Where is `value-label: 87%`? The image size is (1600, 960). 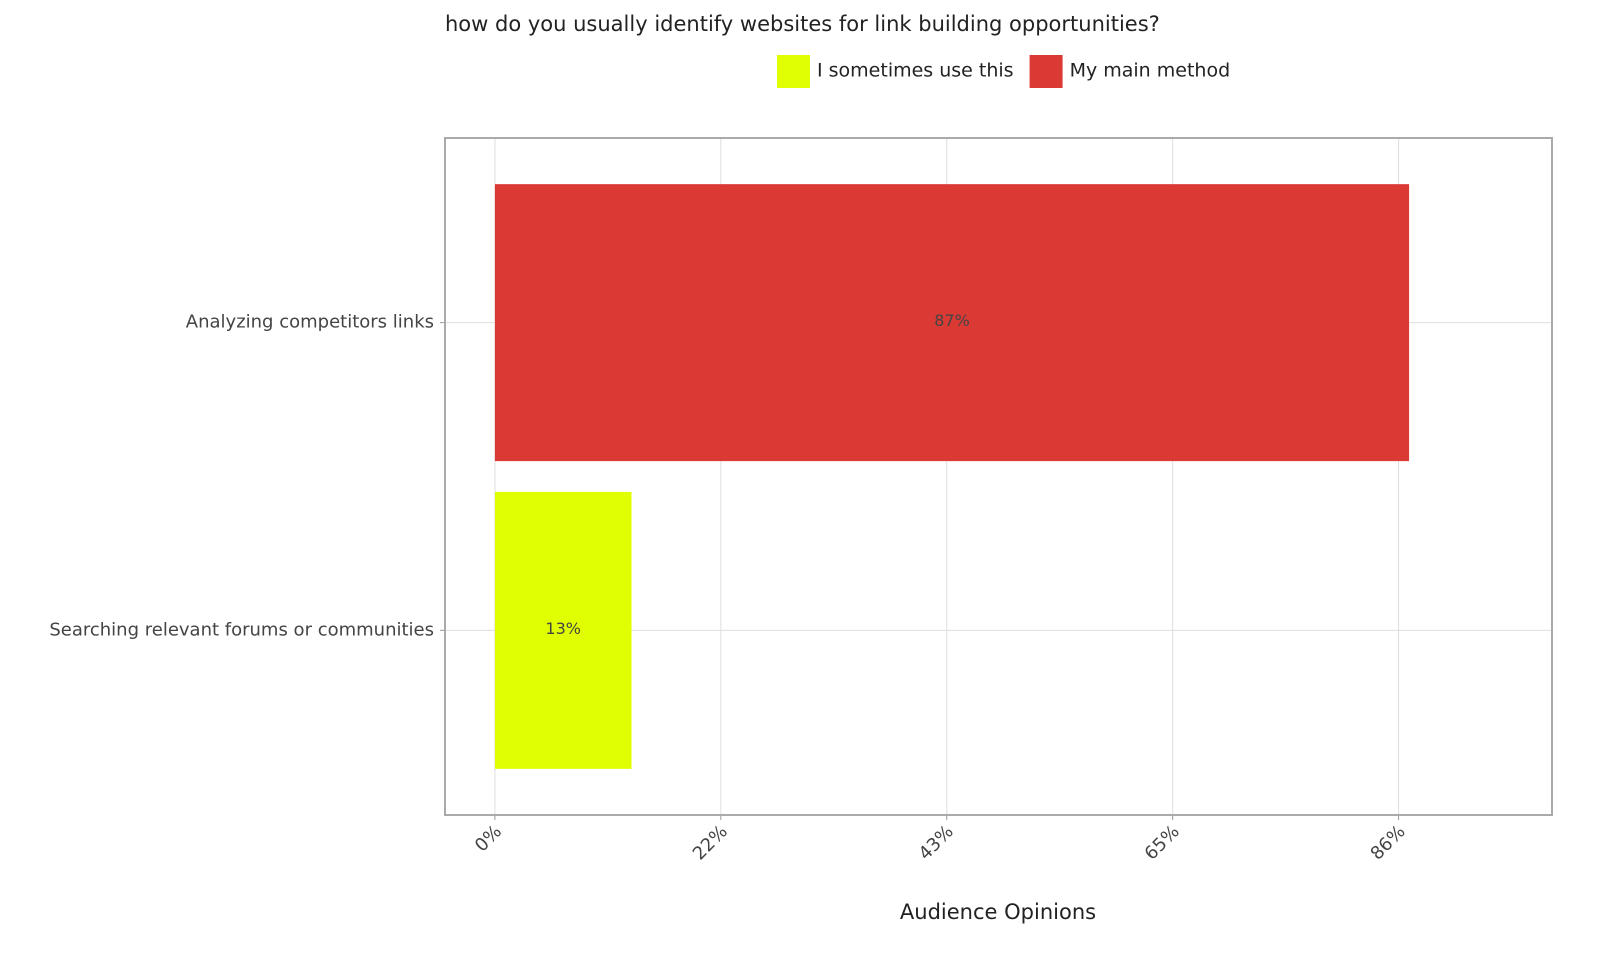
value-label: 87% is located at coordinates (952, 320).